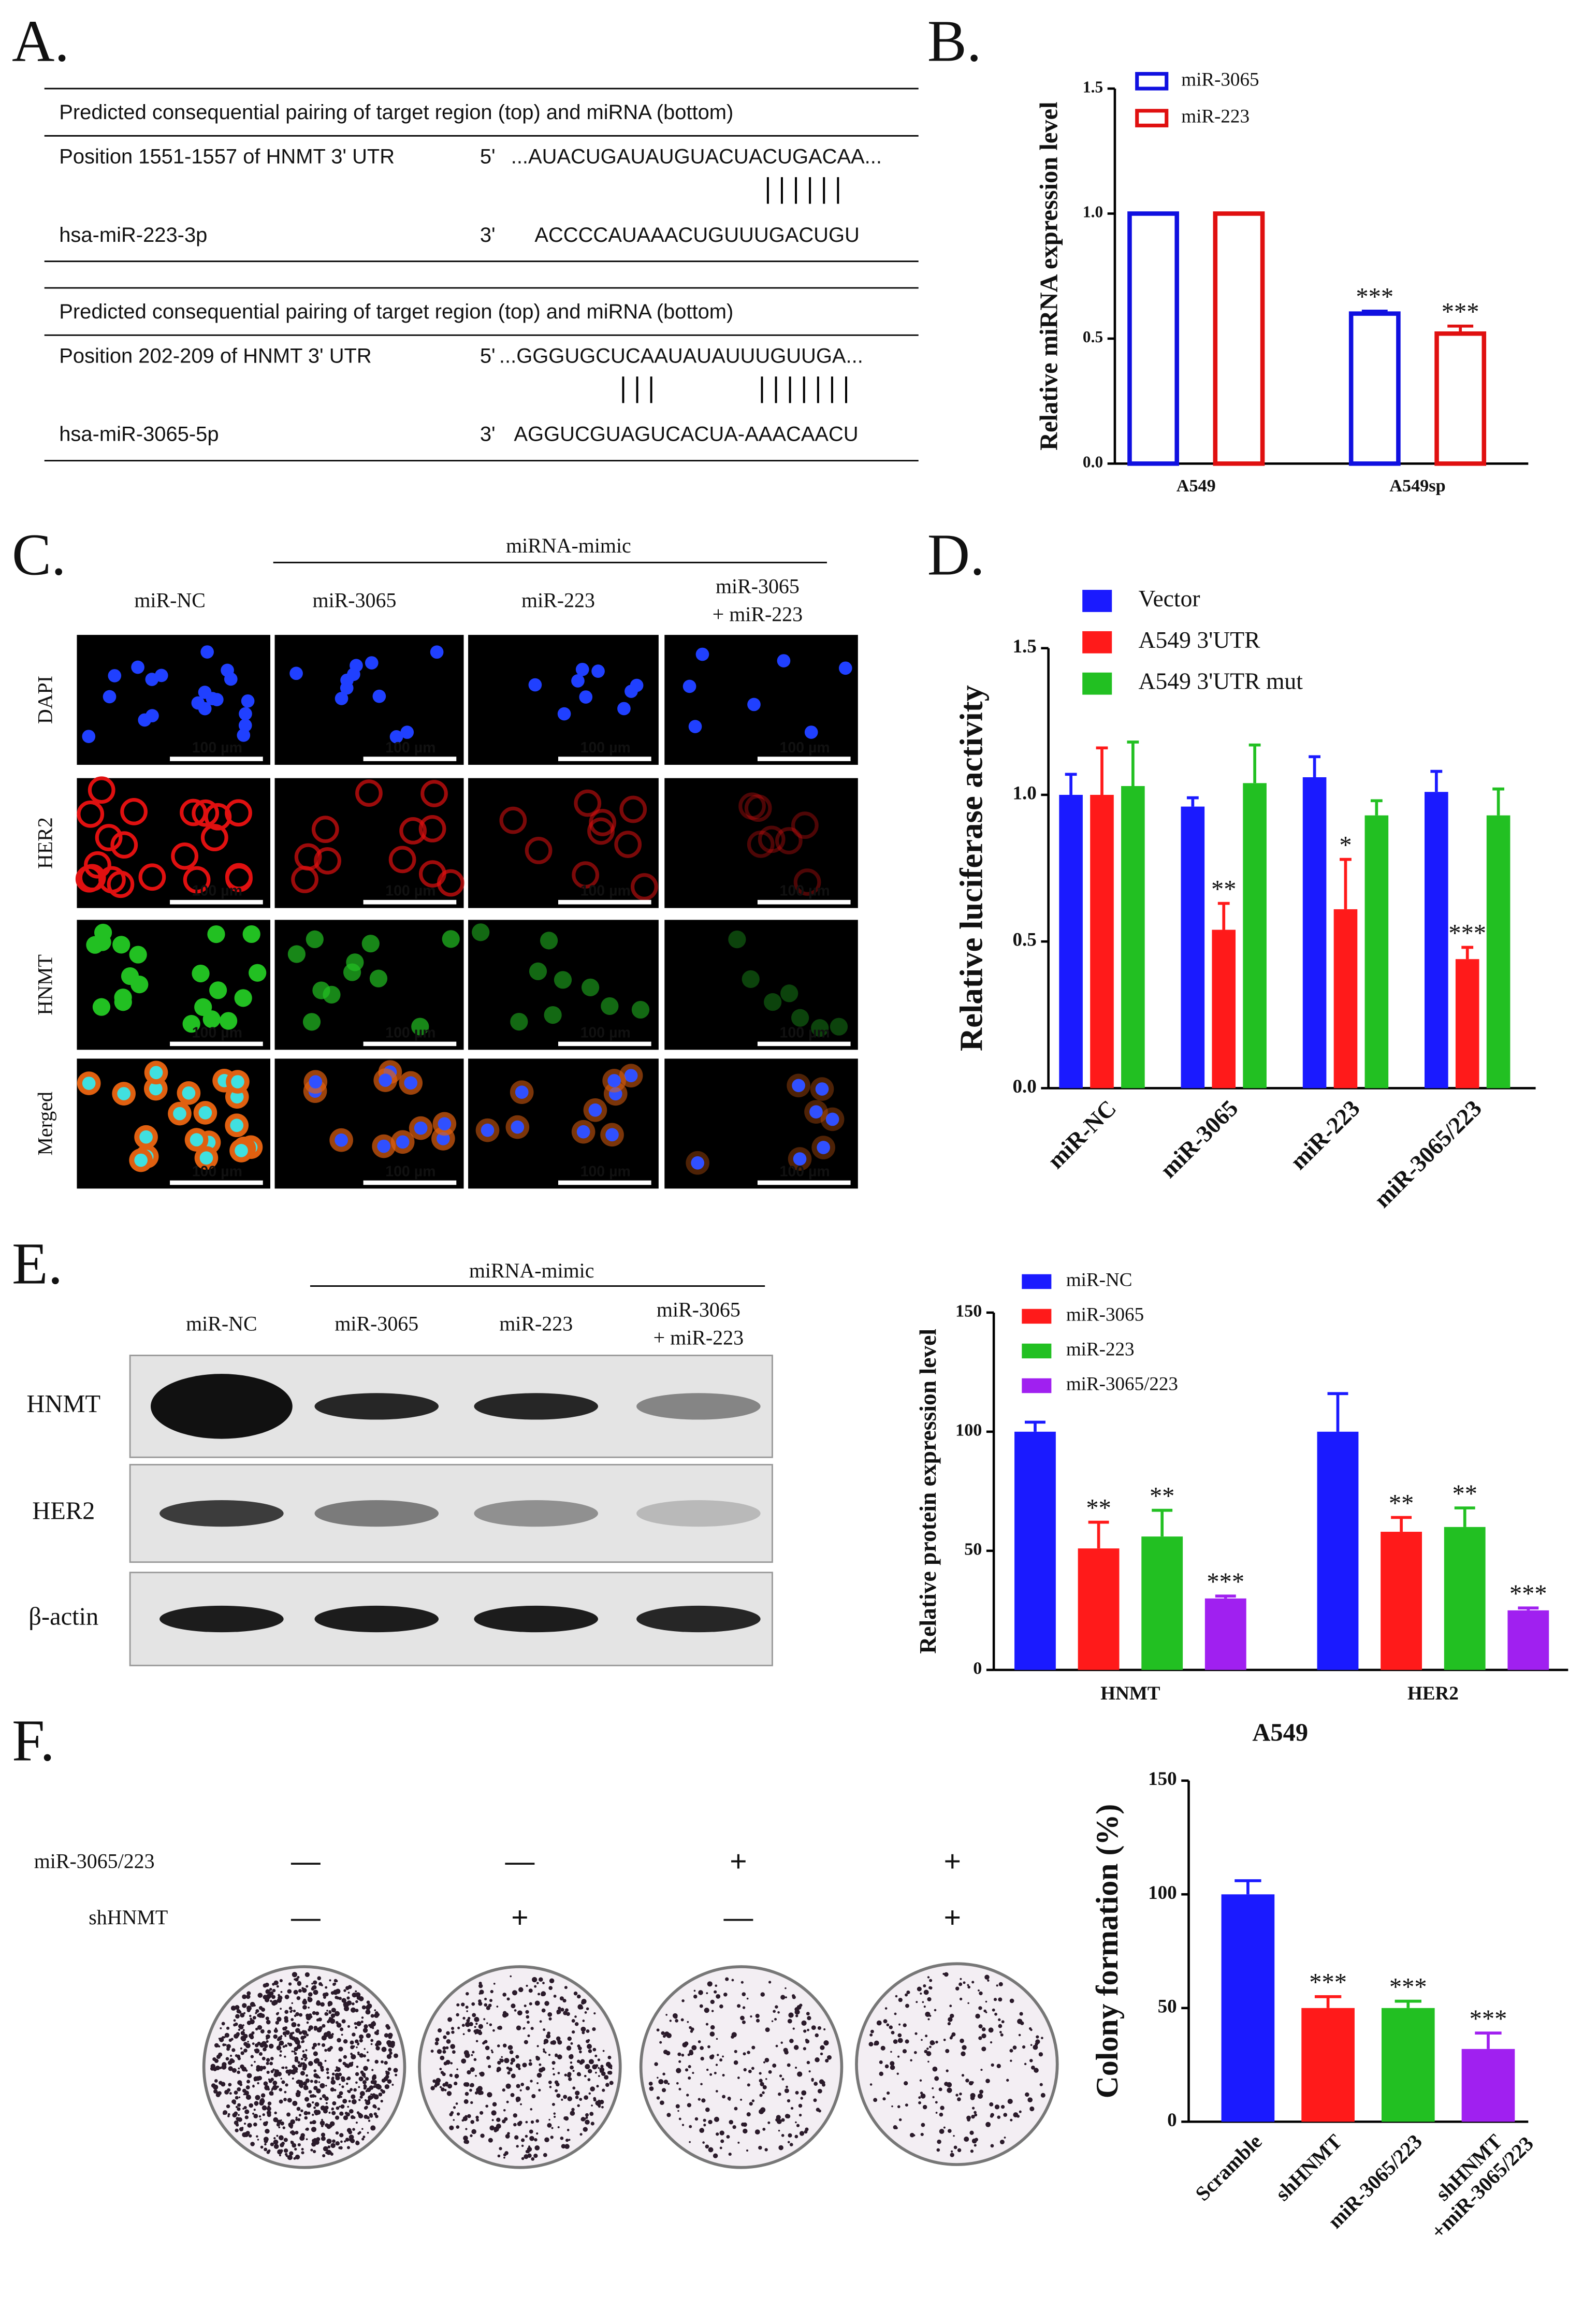 This screenshot has width=1583, height=2324. Describe the element at coordinates (761, 985) in the screenshot. I see `micrograph` at that location.